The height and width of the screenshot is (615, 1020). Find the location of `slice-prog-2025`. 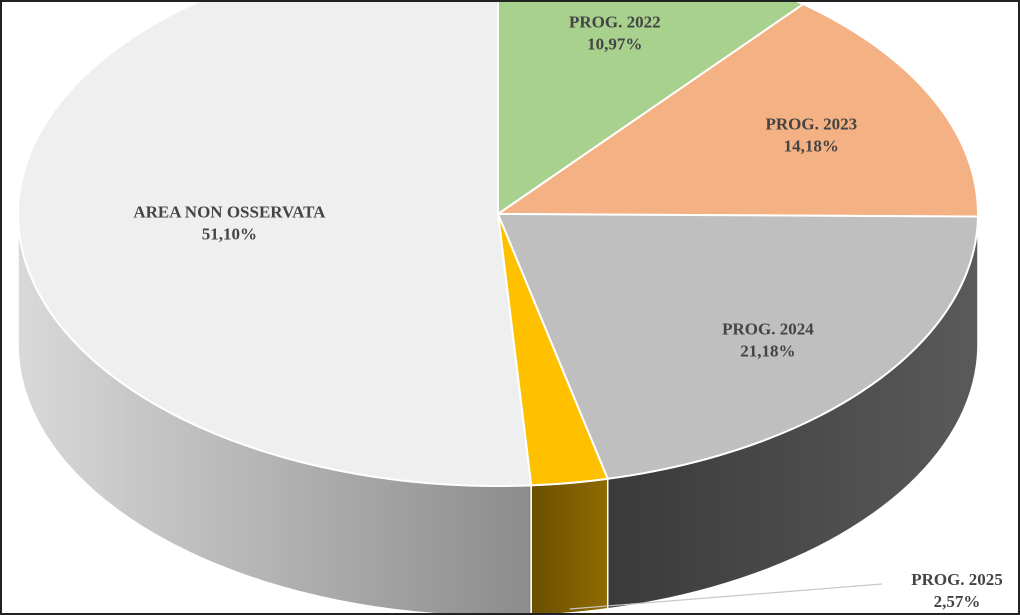

slice-prog-2025 is located at coordinates (553, 350).